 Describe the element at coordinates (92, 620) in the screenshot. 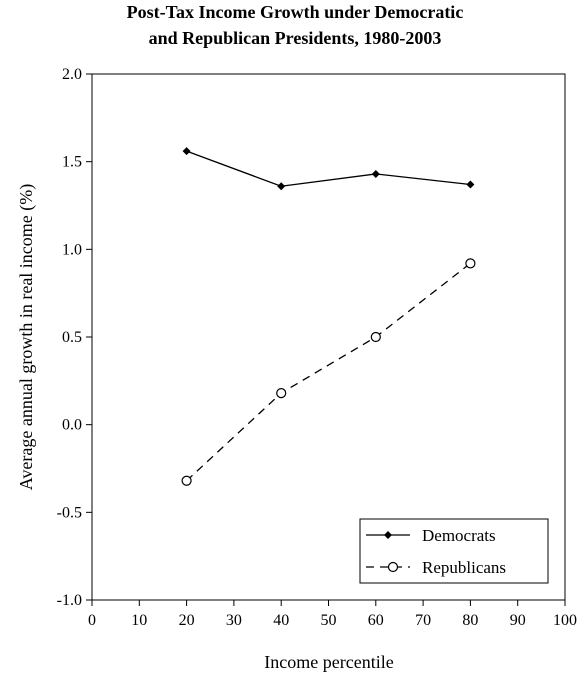

I see `x-tick-label: 0` at that location.